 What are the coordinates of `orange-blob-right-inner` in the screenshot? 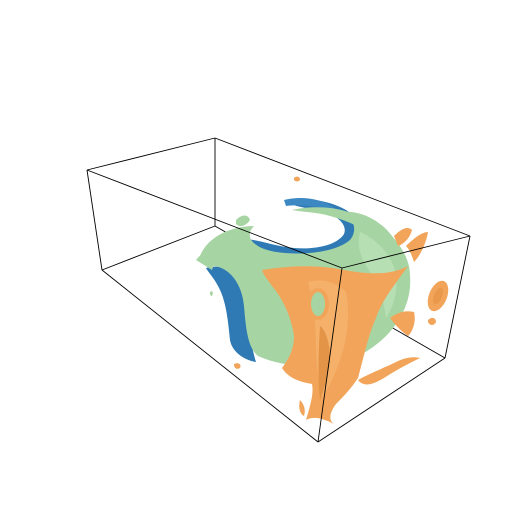 It's located at (438, 296).